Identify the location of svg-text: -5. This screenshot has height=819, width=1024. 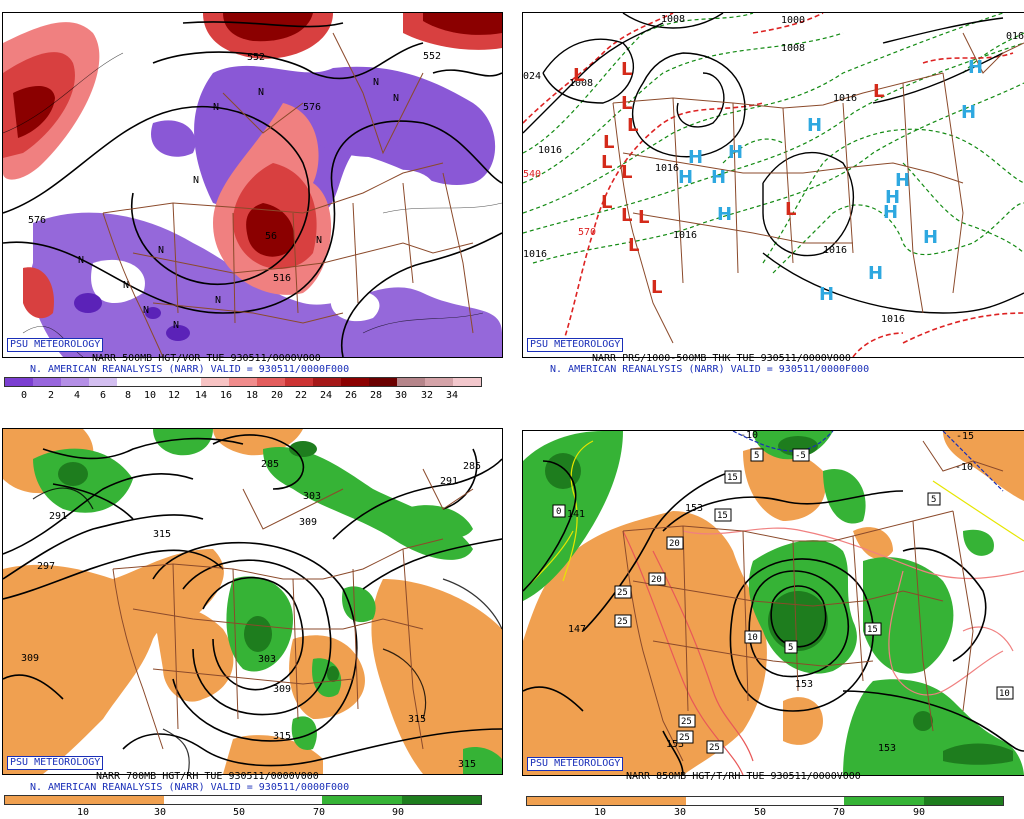
(800, 456).